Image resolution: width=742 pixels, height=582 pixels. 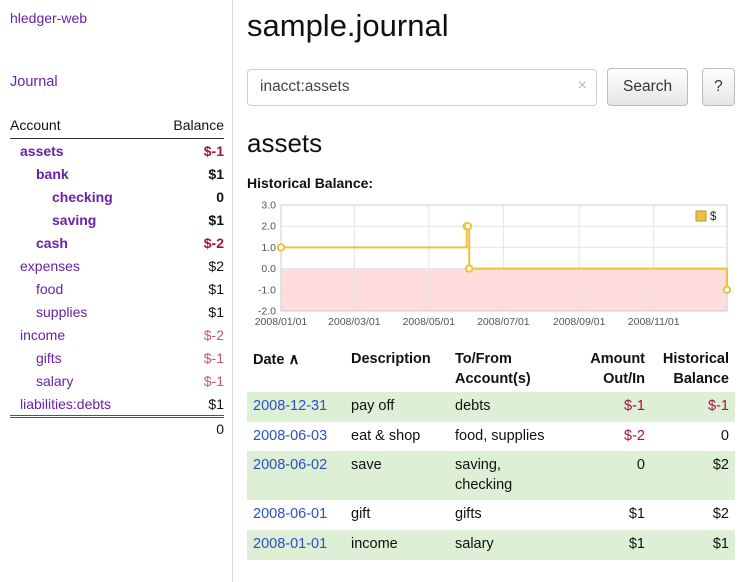 What do you see at coordinates (117, 242) in the screenshot?
I see `account-row: cash $-2` at bounding box center [117, 242].